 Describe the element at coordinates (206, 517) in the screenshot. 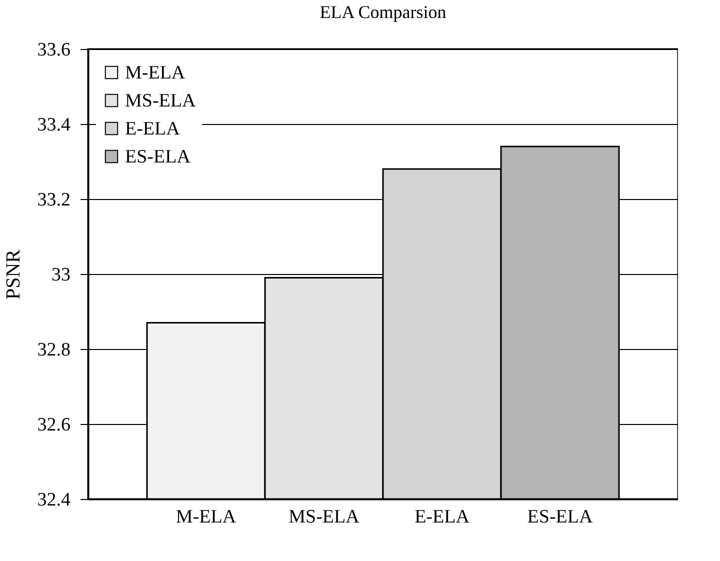

I see `x-tick-label: M-ELA` at that location.